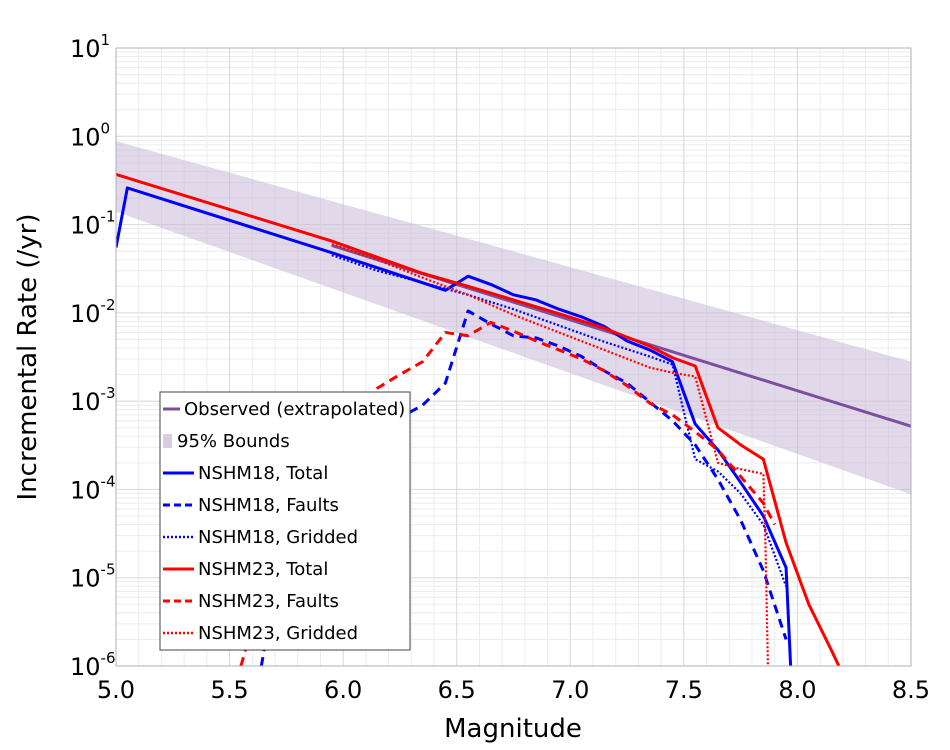  What do you see at coordinates (90, 47) in the screenshot?
I see `y-tick-label: 10¹` at bounding box center [90, 47].